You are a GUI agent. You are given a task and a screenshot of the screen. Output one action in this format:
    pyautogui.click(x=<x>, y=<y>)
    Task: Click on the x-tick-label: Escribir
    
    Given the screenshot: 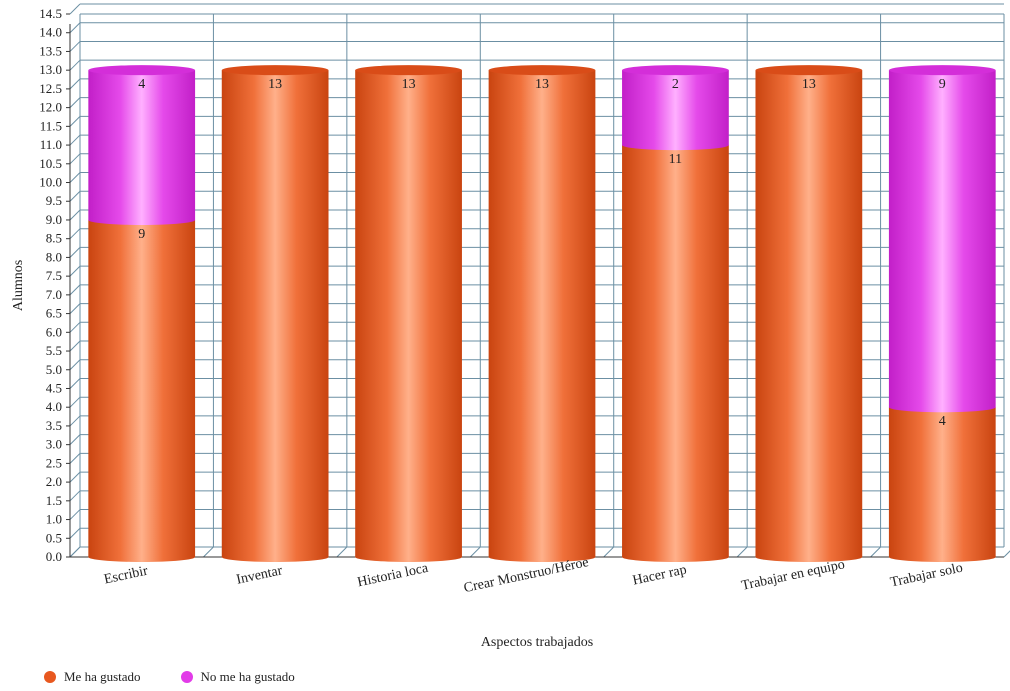 What is the action you would take?
    pyautogui.click(x=126, y=576)
    